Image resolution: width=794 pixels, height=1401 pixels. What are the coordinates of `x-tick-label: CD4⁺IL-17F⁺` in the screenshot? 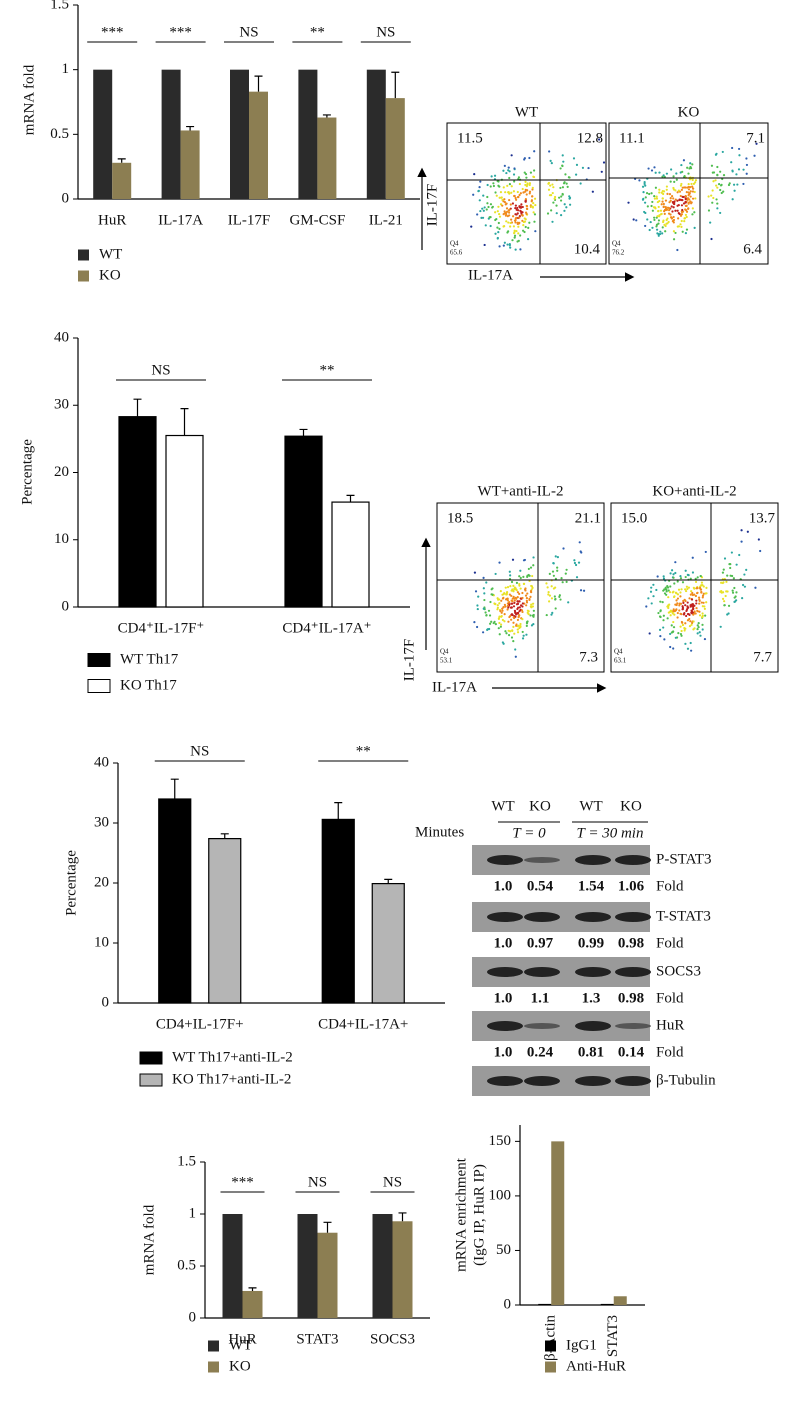 It's located at (161, 628).